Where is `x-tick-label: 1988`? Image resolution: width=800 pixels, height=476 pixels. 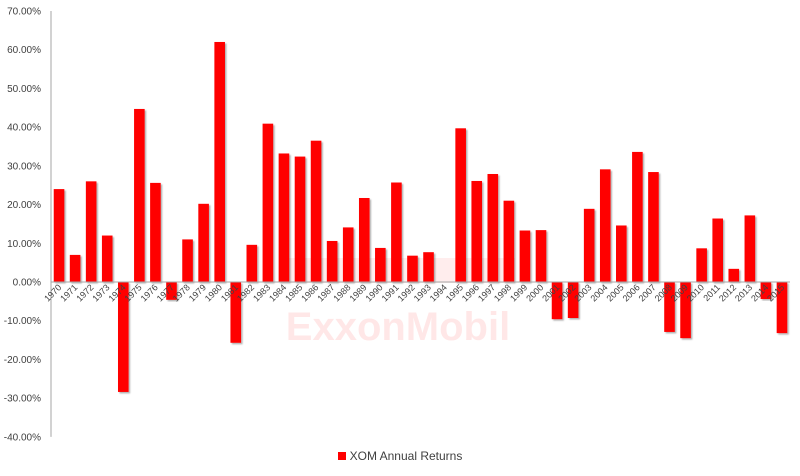
x-tick-label: 1988 is located at coordinates (341, 292).